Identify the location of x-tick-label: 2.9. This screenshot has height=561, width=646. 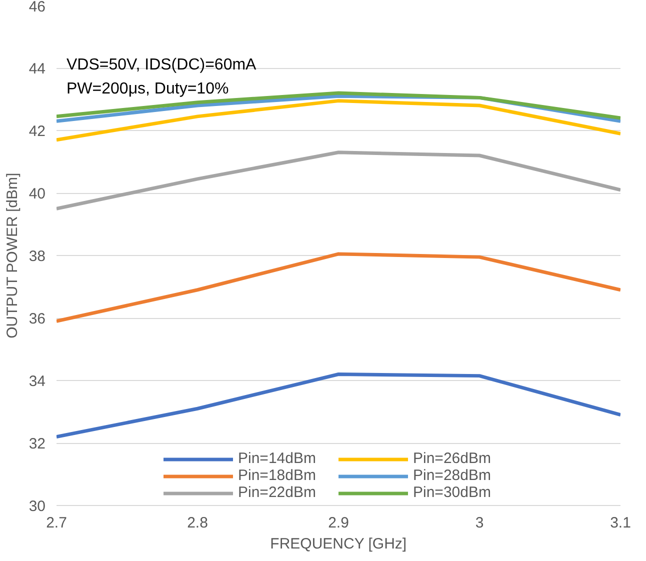
(338, 523).